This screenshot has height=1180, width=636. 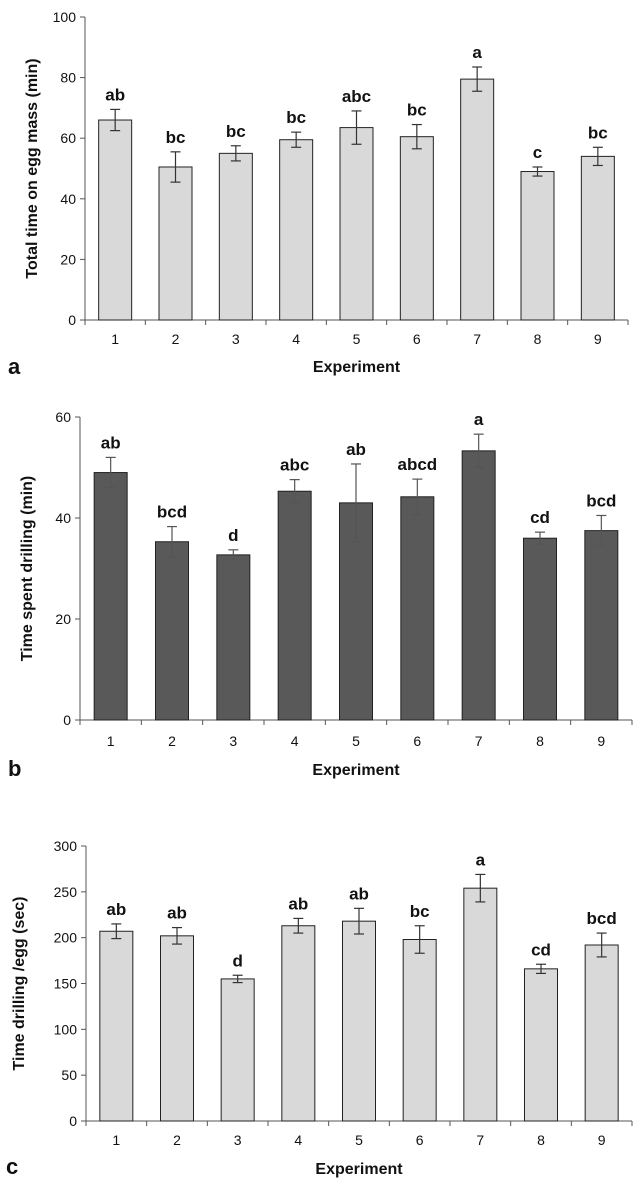 What do you see at coordinates (66, 846) in the screenshot?
I see `y-tick-label: 300` at bounding box center [66, 846].